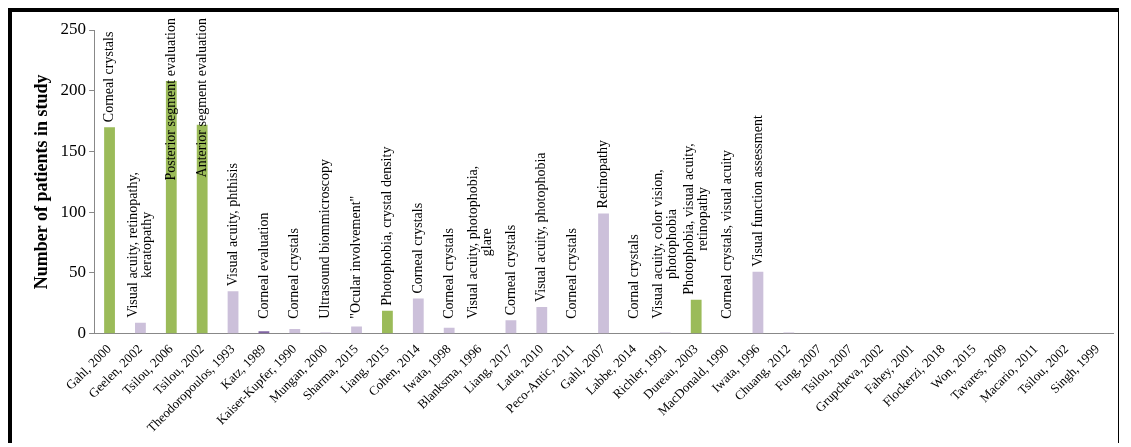 The image size is (1131, 447). Describe the element at coordinates (73, 211) in the screenshot. I see `y-tick-label: 100` at that location.